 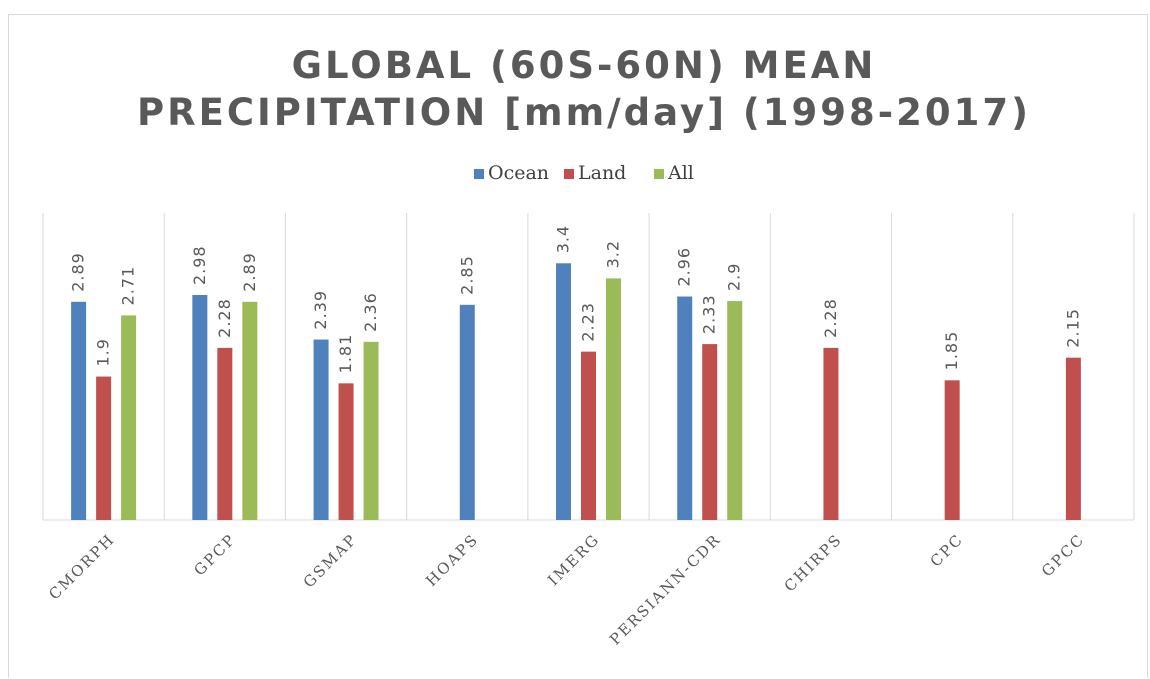 I want to click on bar-ocean-persiann-cdr, so click(x=685, y=408).